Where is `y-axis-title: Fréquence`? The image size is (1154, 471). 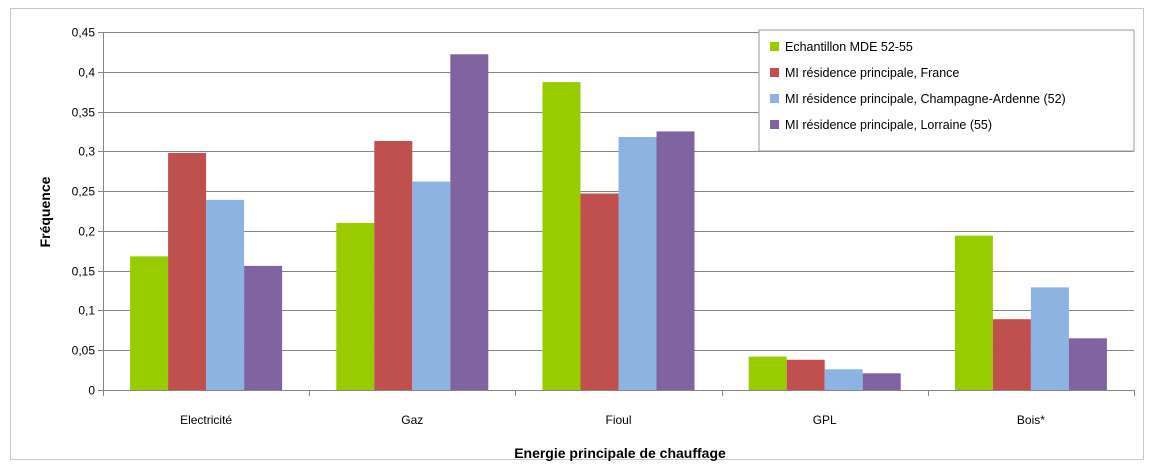
y-axis-title: Fréquence is located at coordinates (45, 211).